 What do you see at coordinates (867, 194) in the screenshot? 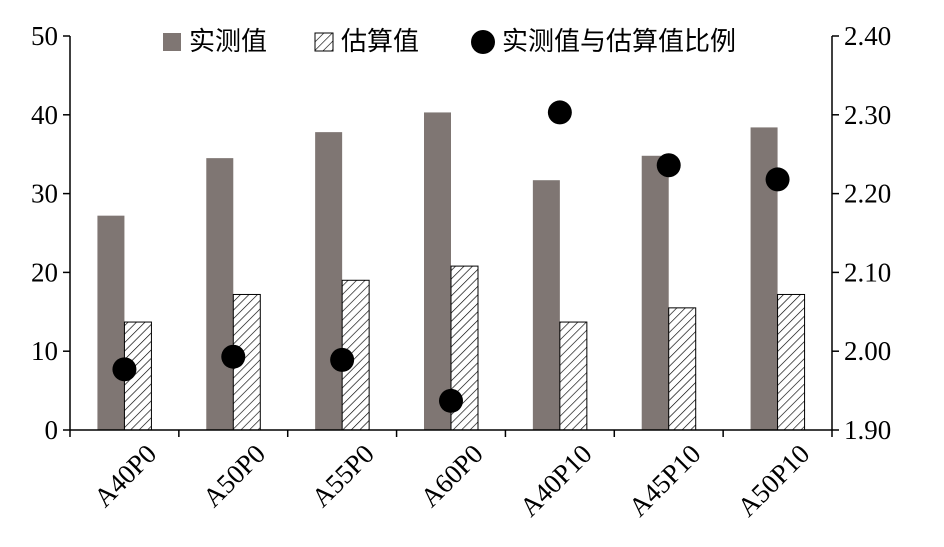
I see `y-right-tick-label: 2.20` at bounding box center [867, 194].